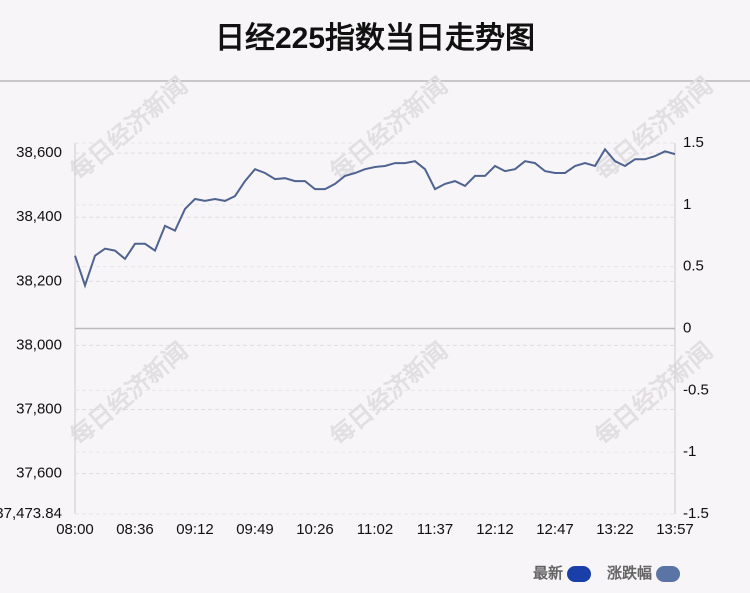 The image size is (750, 593). I want to click on chart-title: 日经225指数当日走势图, so click(375, 38).